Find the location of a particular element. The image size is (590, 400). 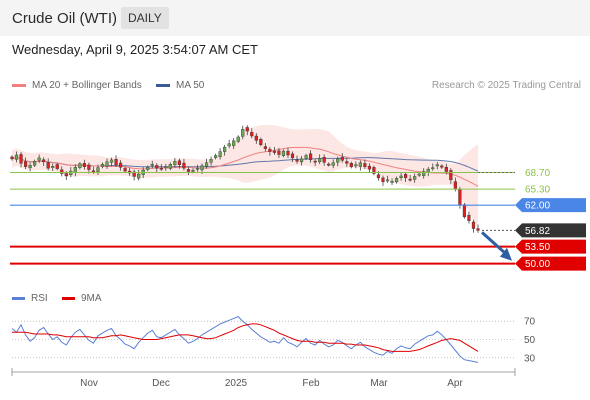

current-level-label: 56.82 is located at coordinates (537, 231).